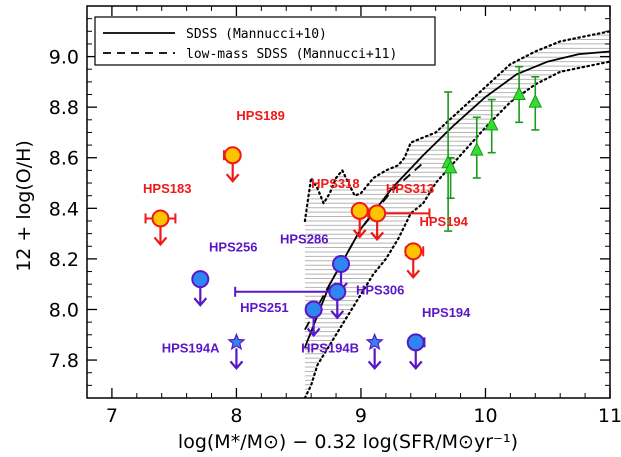 Image resolution: width=621 pixels, height=457 pixels. Describe the element at coordinates (485, 416) in the screenshot. I see `x-tick-label: 10` at that location.